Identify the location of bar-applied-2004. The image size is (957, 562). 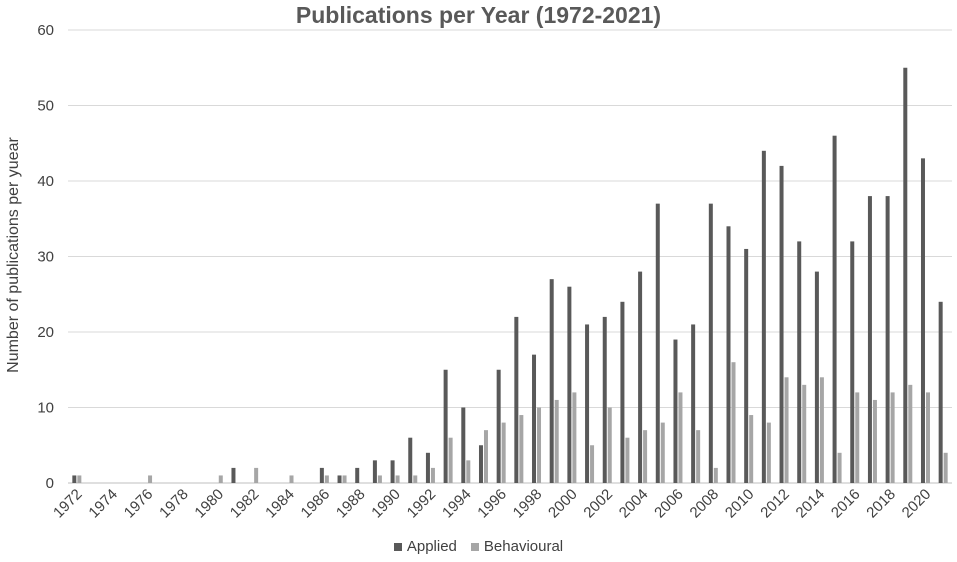
(640, 377).